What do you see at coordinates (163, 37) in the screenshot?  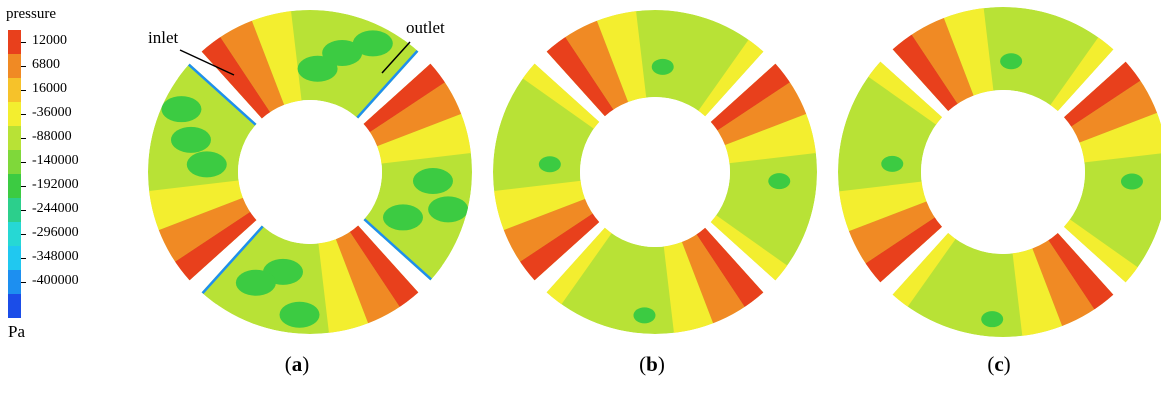 I see `inlet-label: inlet` at bounding box center [163, 37].